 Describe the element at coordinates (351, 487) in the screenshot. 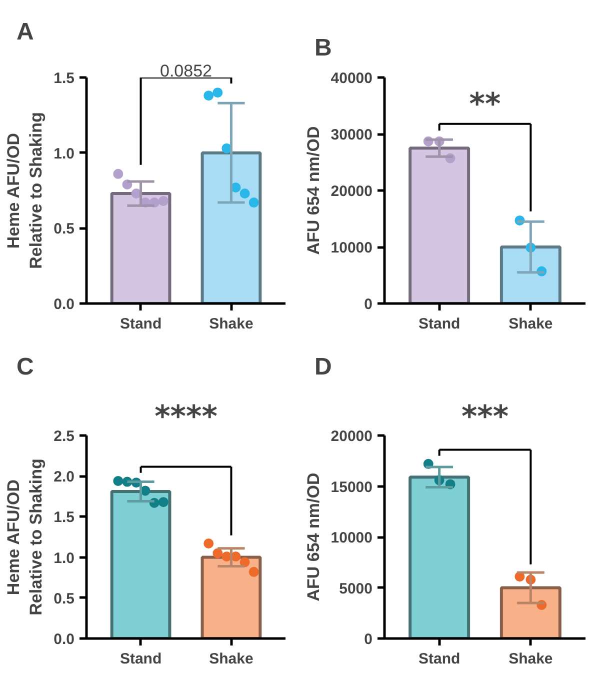

I see `y-tick-label: 15000` at that location.